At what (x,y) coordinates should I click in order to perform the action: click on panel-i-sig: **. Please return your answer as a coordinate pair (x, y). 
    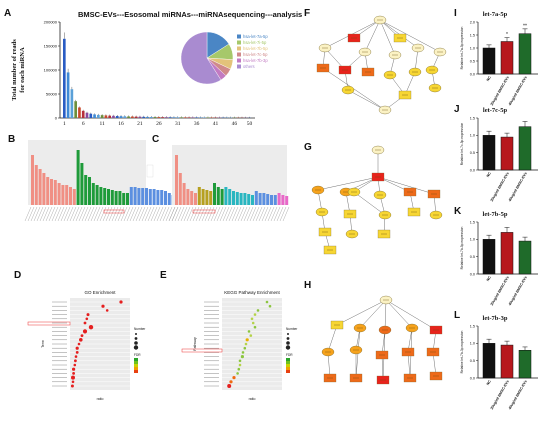
    Looking at the image, I should click on (525, 26).